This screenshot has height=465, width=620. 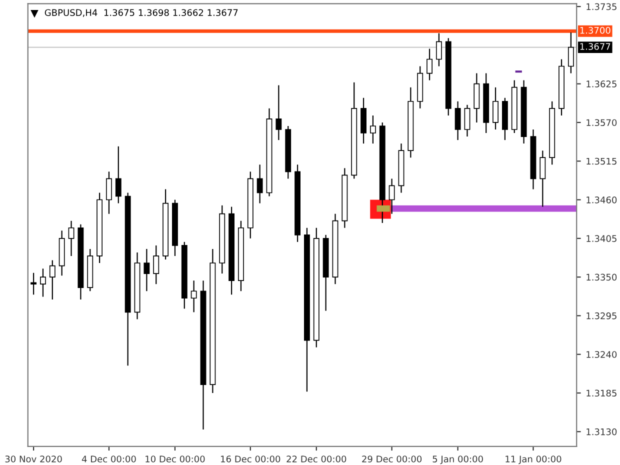 I want to click on y-tick-label: 1.3185, so click(x=601, y=393).